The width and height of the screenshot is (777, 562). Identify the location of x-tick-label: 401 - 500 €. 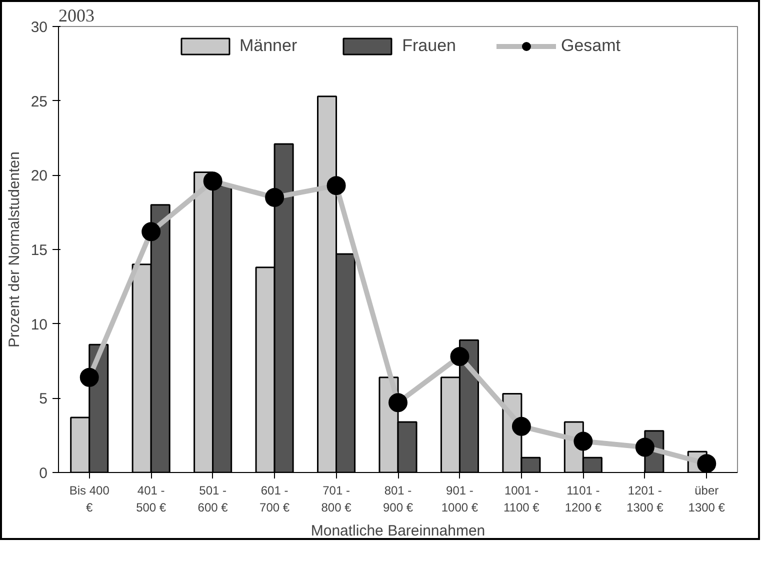
(151, 499).